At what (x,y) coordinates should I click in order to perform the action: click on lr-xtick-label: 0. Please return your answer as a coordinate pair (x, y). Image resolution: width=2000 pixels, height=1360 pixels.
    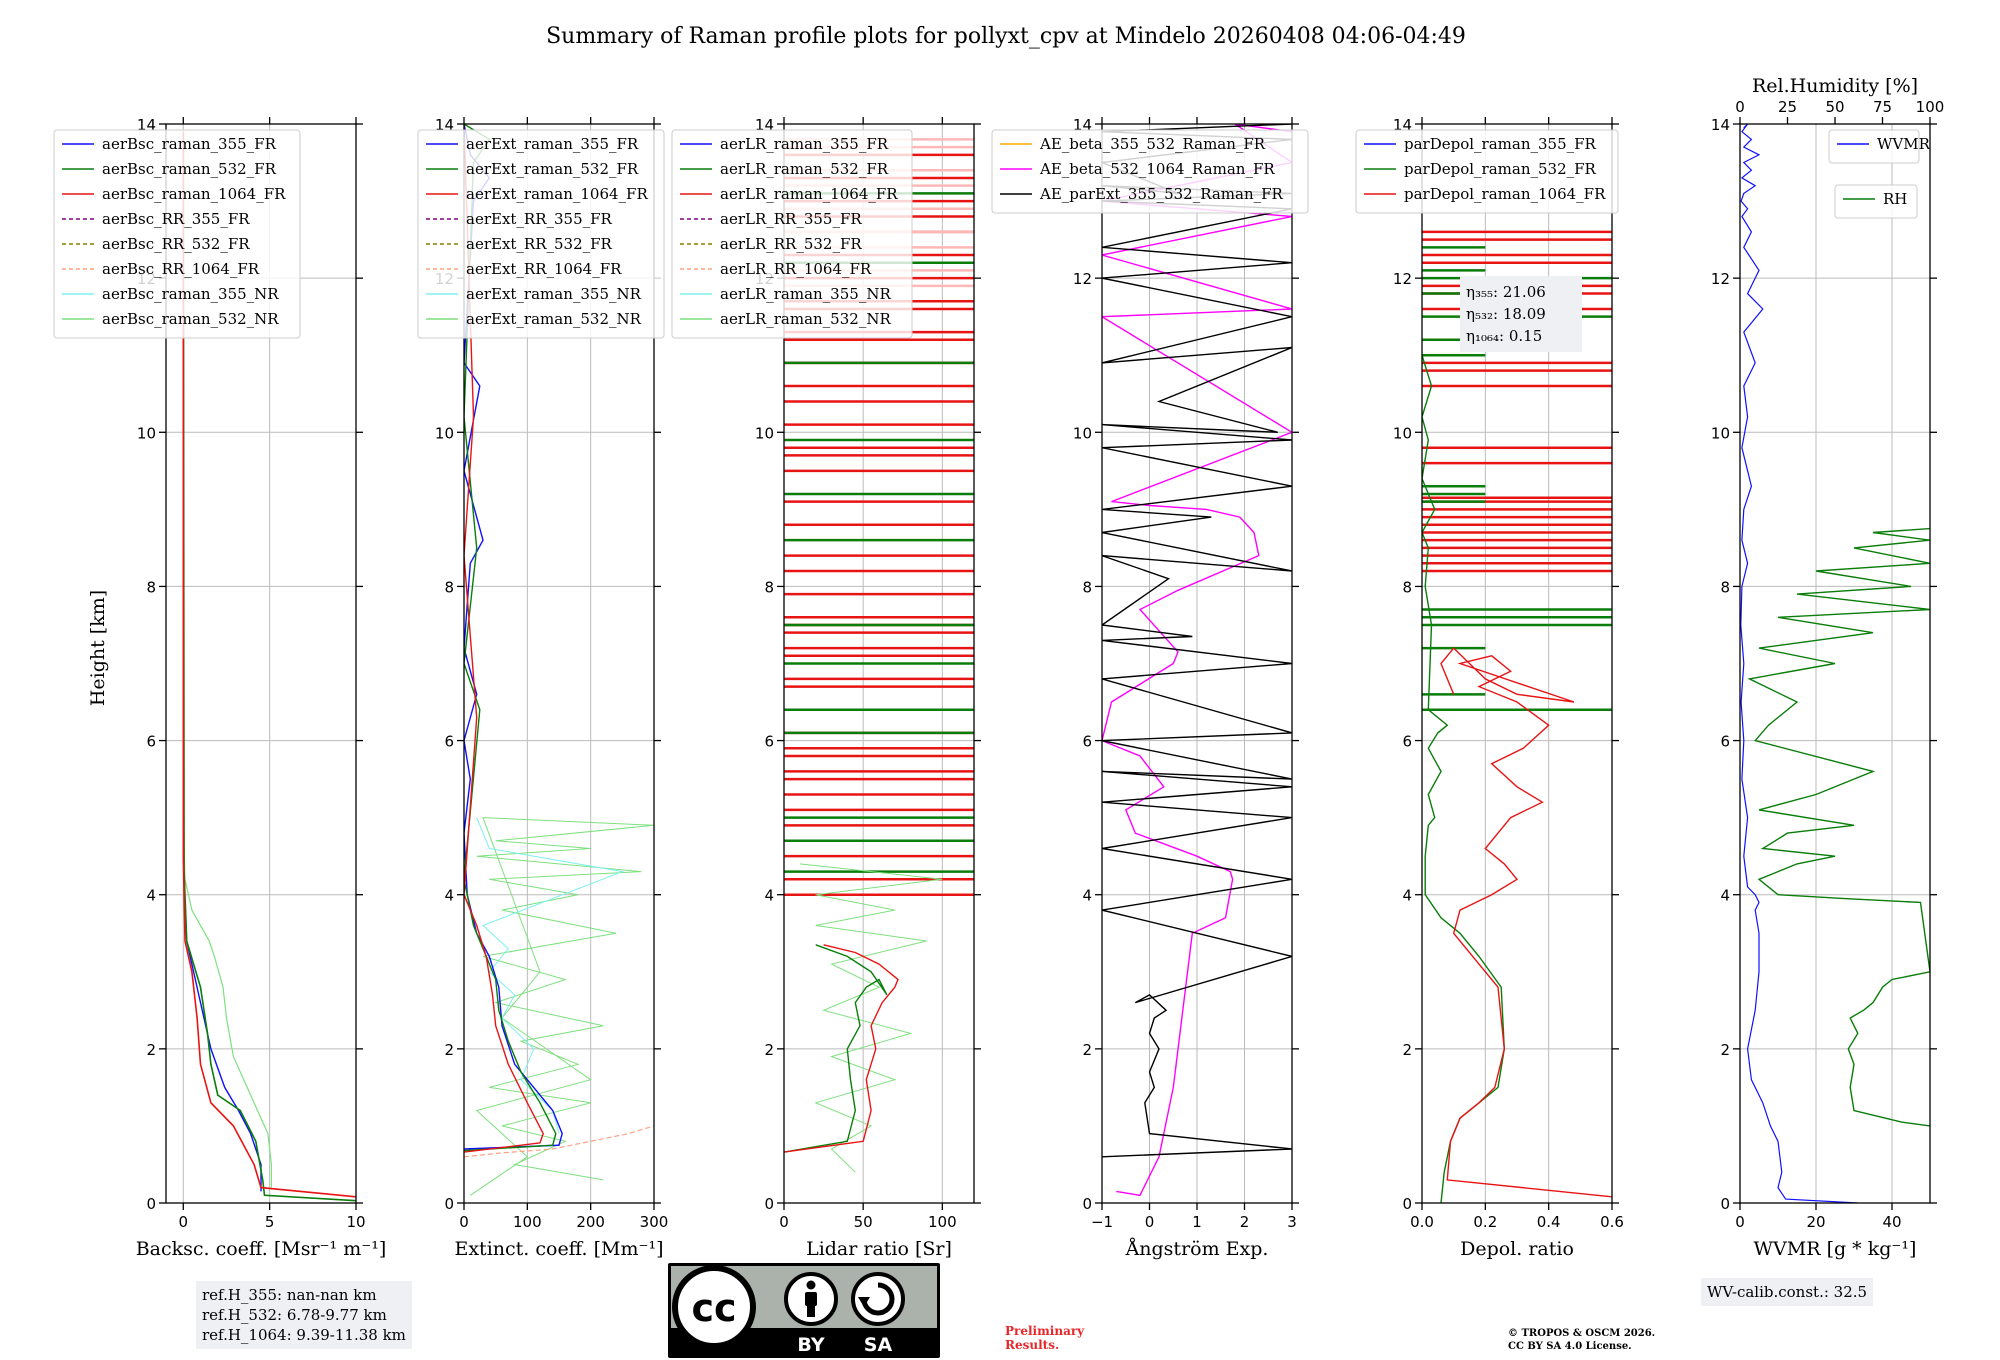
    Looking at the image, I should click on (784, 1222).